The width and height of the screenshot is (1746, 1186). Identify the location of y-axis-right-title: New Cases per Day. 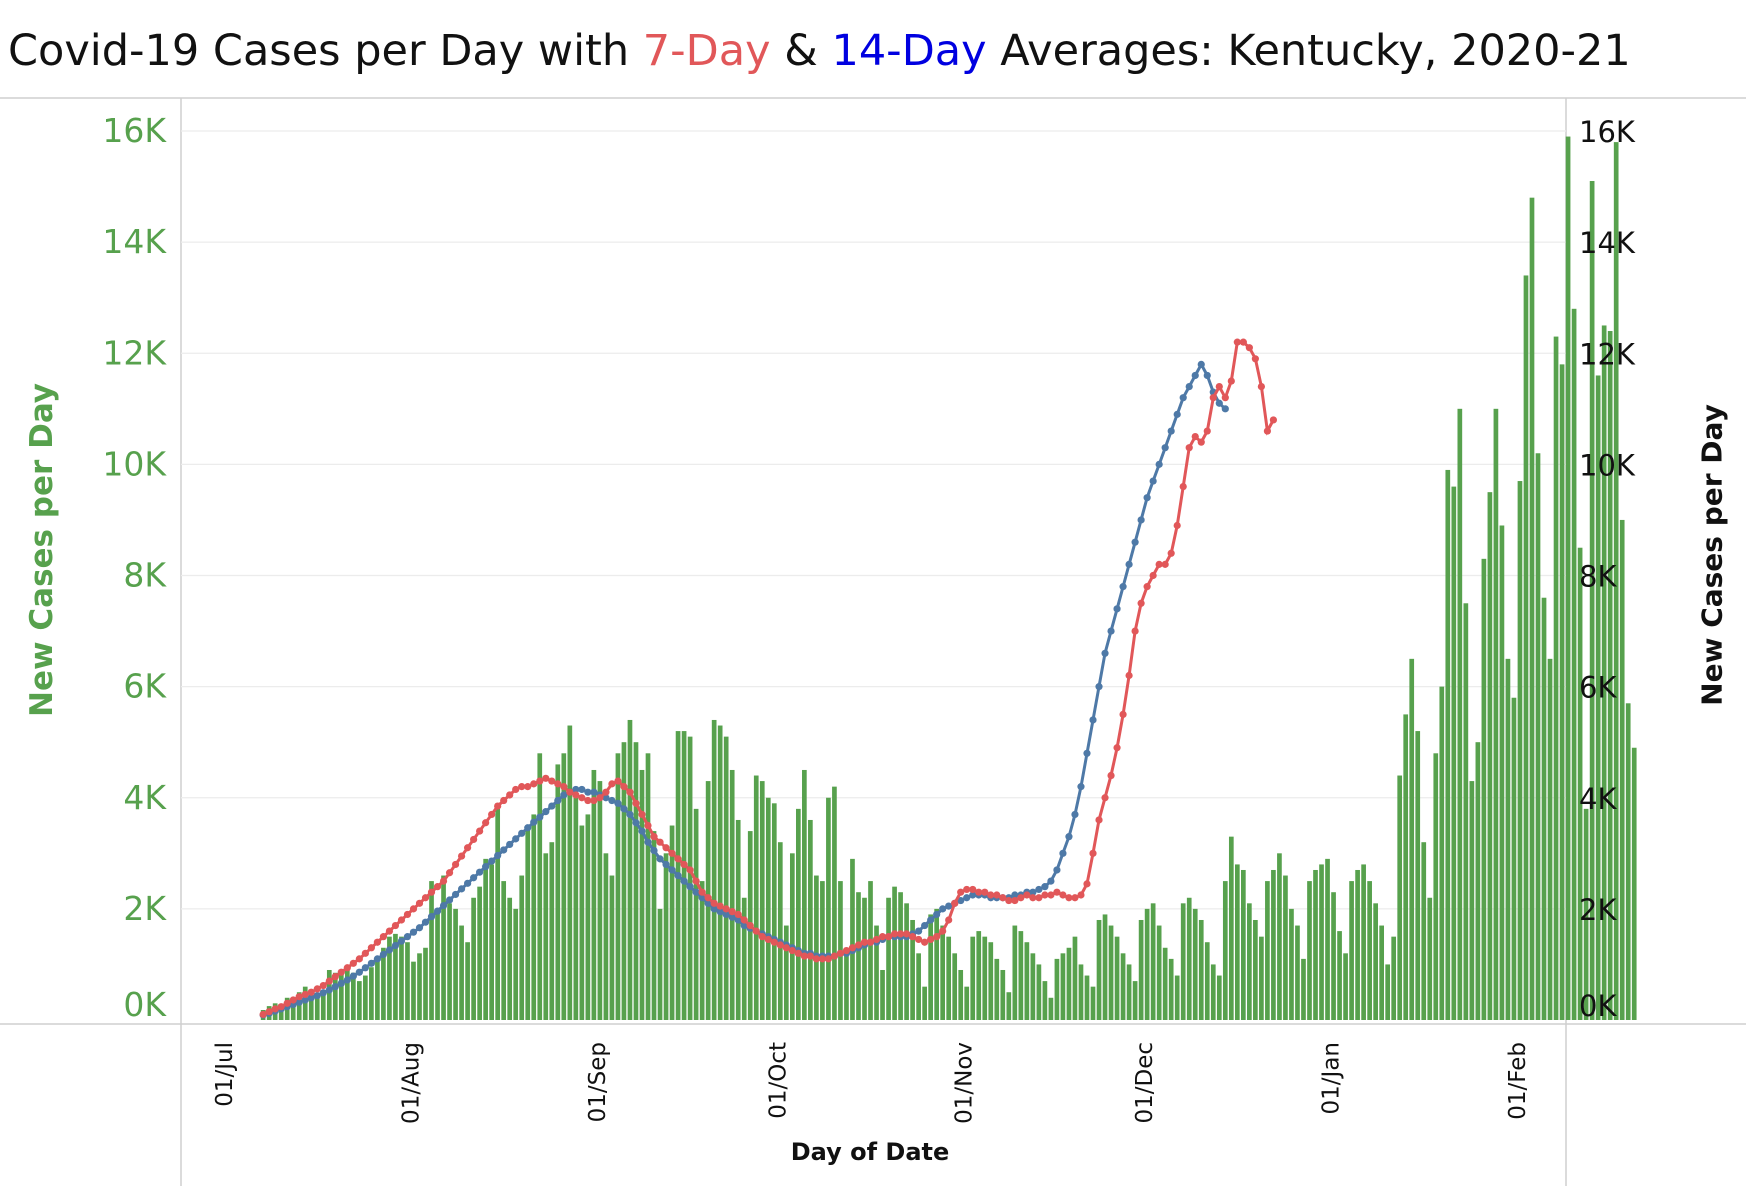
(1712, 555).